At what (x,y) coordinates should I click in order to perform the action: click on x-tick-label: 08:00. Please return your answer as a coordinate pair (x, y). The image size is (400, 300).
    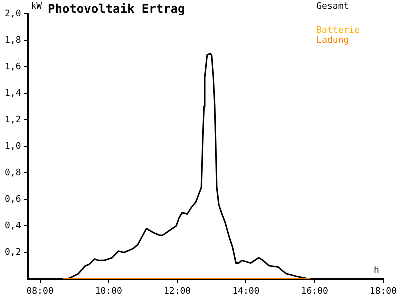
    Looking at the image, I should click on (40, 291).